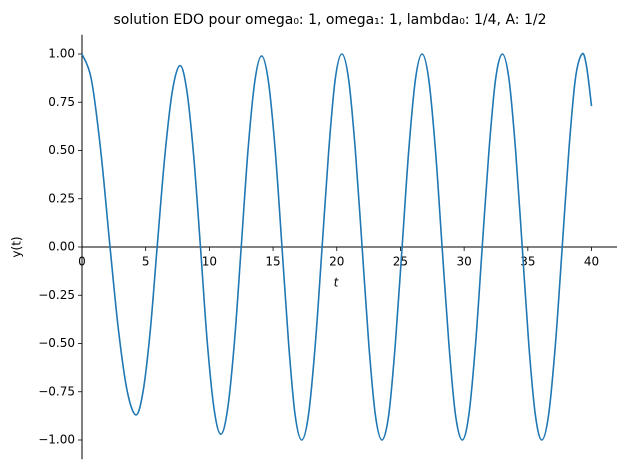 This screenshot has height=470, width=627. Describe the element at coordinates (61, 102) in the screenshot. I see `y-tick-label: 0.75` at that location.